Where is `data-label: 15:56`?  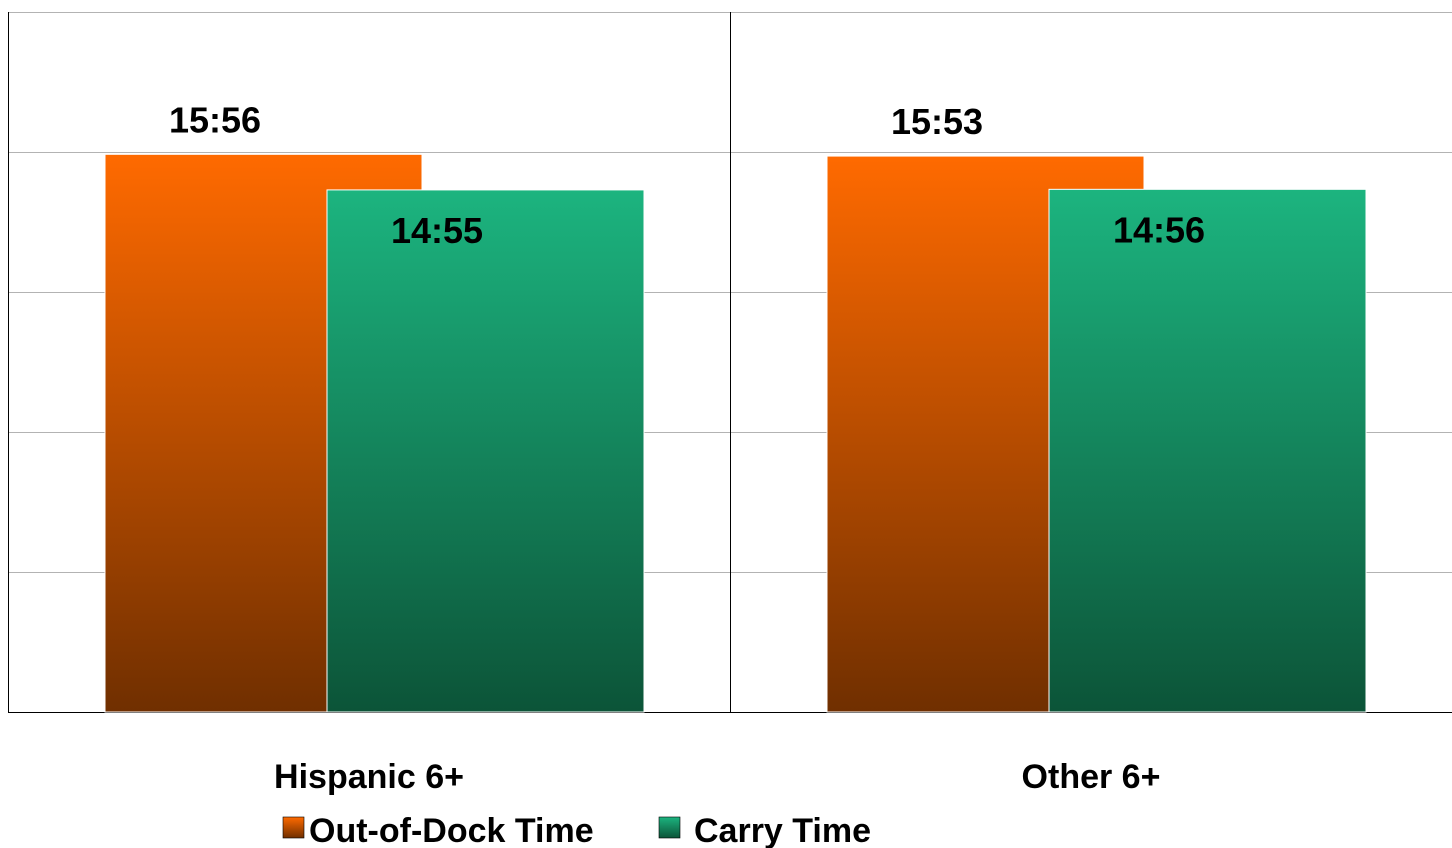 data-label: 15:56 is located at coordinates (215, 119).